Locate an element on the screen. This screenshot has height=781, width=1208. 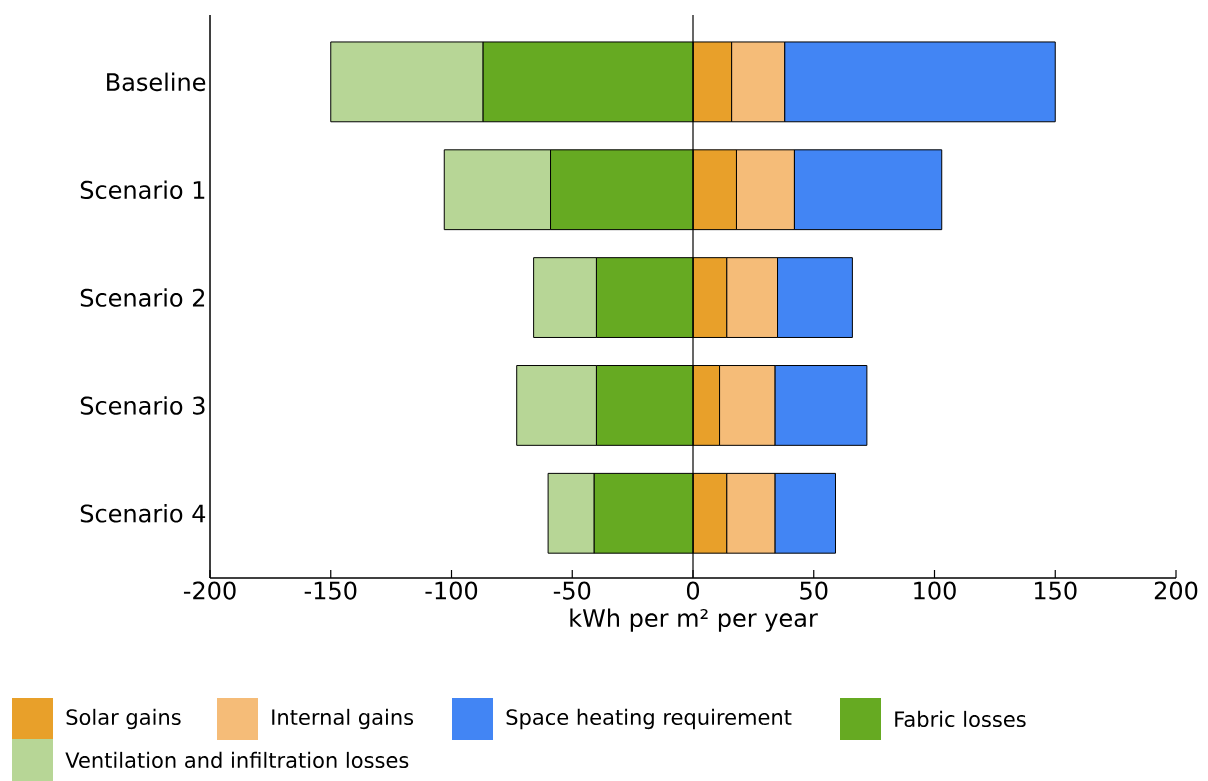
y-tick-label: Scenario 1 is located at coordinates (142, 190).